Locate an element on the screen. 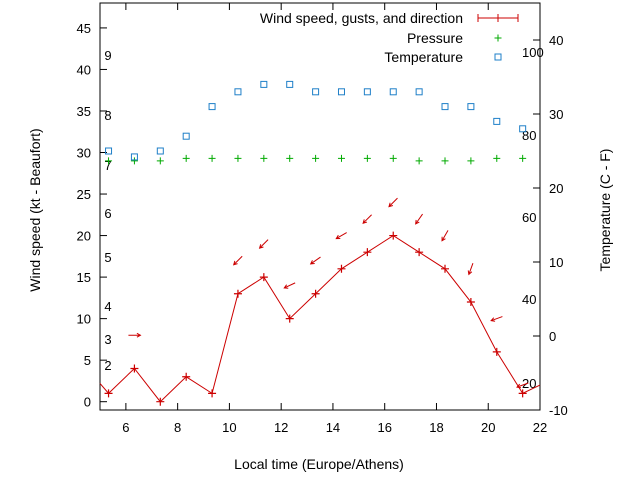 The image size is (640, 480). y-tick-label: 0 is located at coordinates (87, 402).